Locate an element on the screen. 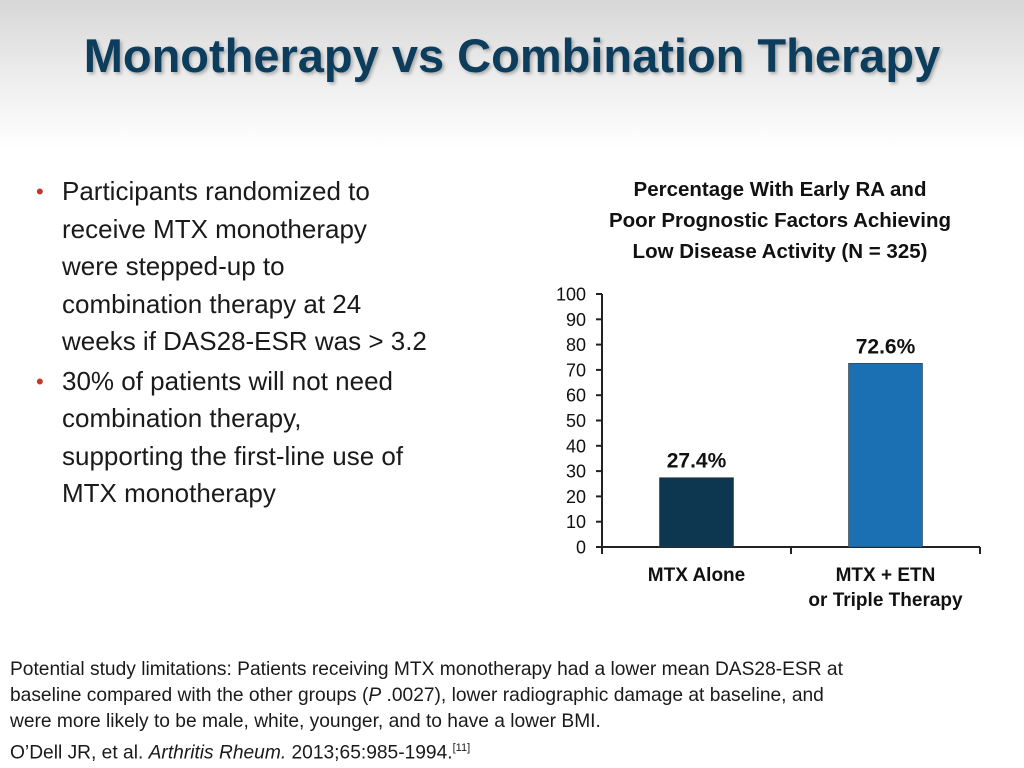  slide-title: Monotherapy vs Combination Therapy is located at coordinates (512, 55).